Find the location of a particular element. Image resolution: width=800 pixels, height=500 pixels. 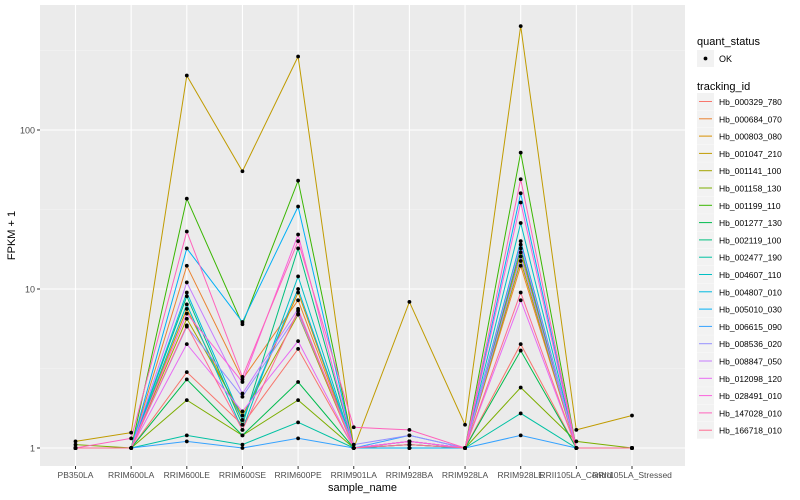

shape-legend-title: quant_status is located at coordinates (728, 42).